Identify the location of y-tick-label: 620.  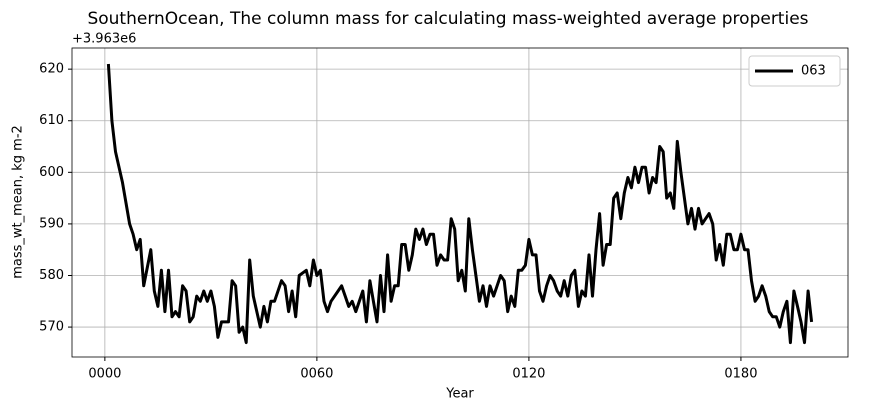
(51, 69).